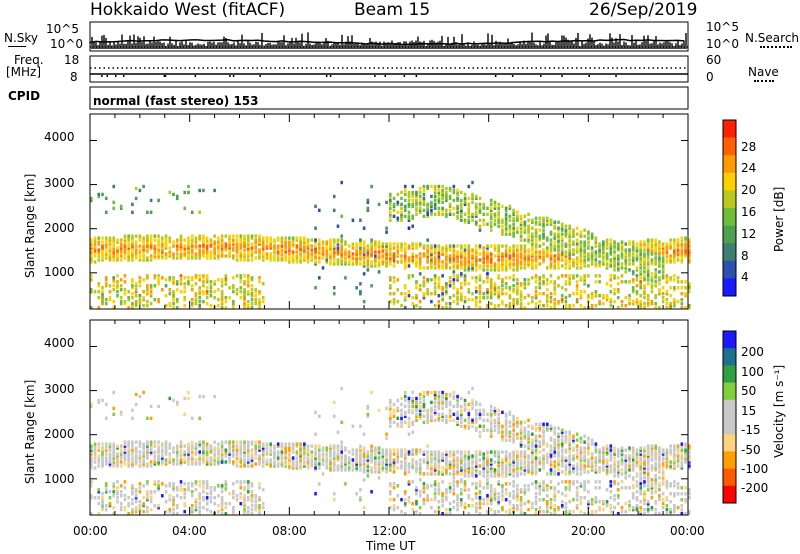 The image size is (800, 554). What do you see at coordinates (752, 352) in the screenshot?
I see `vbar-tick-200: 200` at bounding box center [752, 352].